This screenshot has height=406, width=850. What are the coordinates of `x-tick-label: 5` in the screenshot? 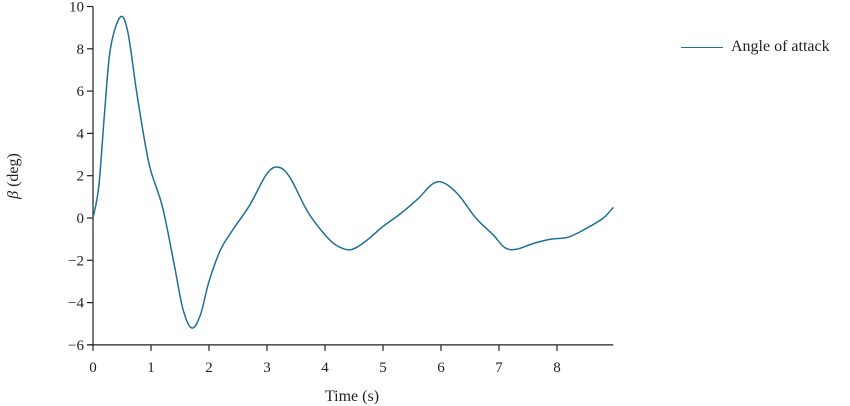 It's located at (383, 368).